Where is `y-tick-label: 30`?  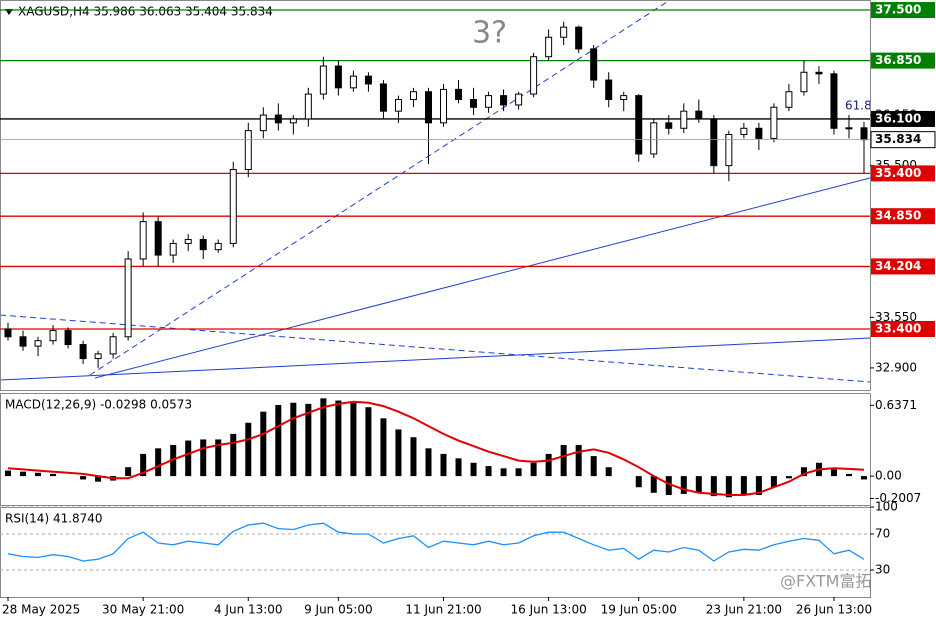
y-tick-label: 30 is located at coordinates (882, 570).